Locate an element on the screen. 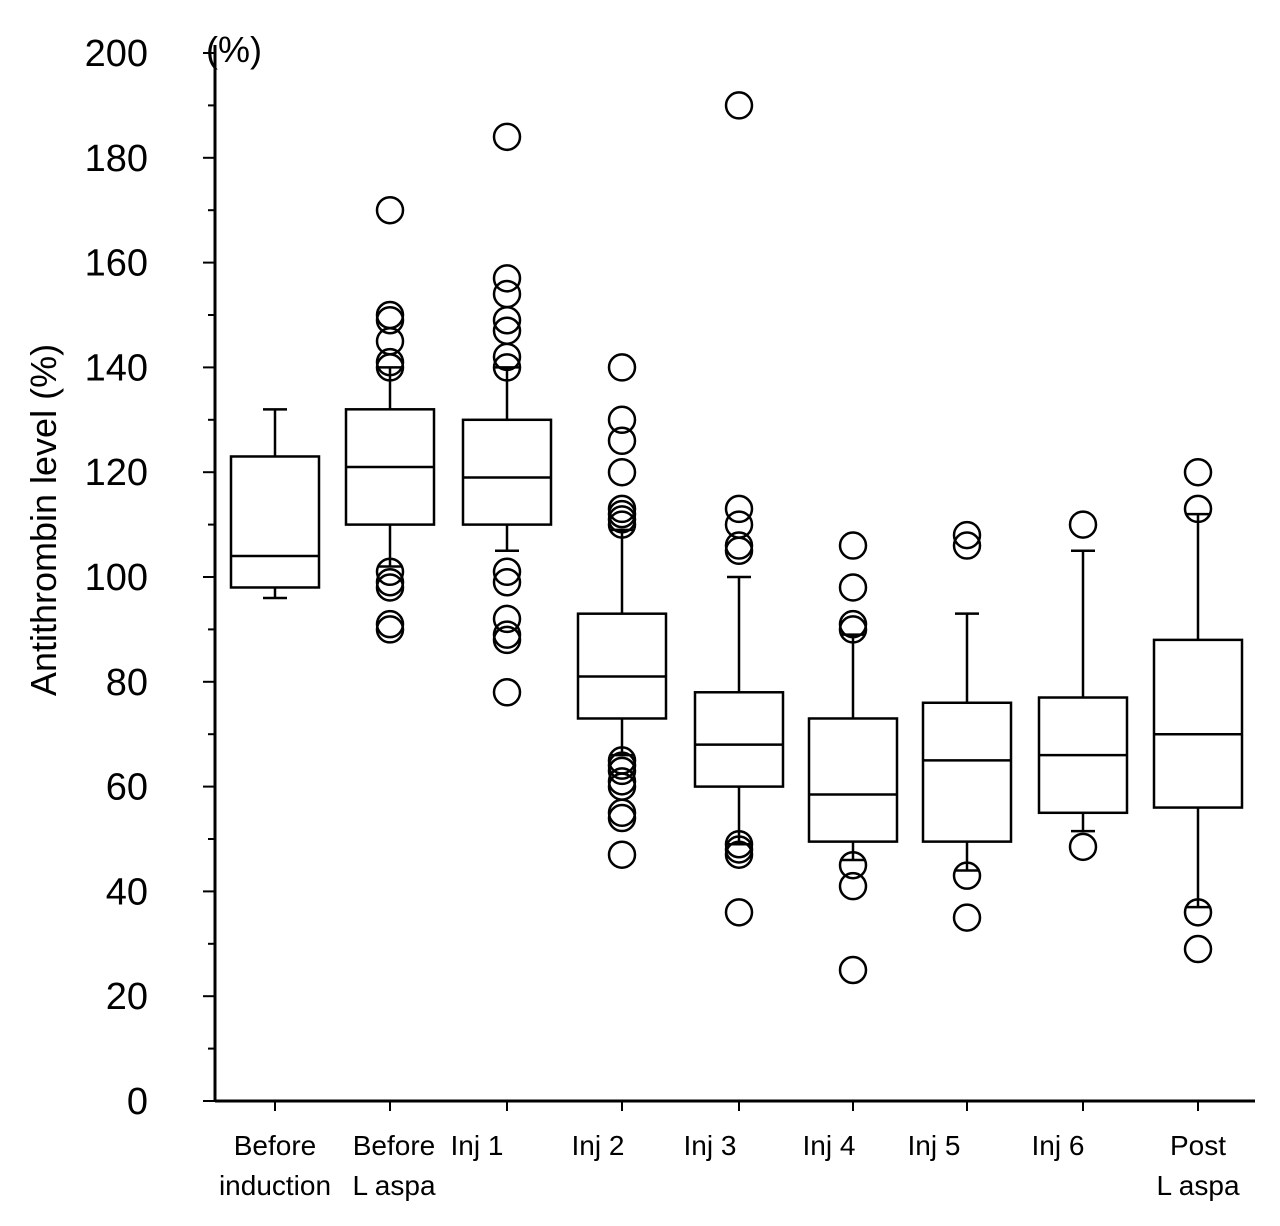  y-tick-label: 140 is located at coordinates (116, 368).